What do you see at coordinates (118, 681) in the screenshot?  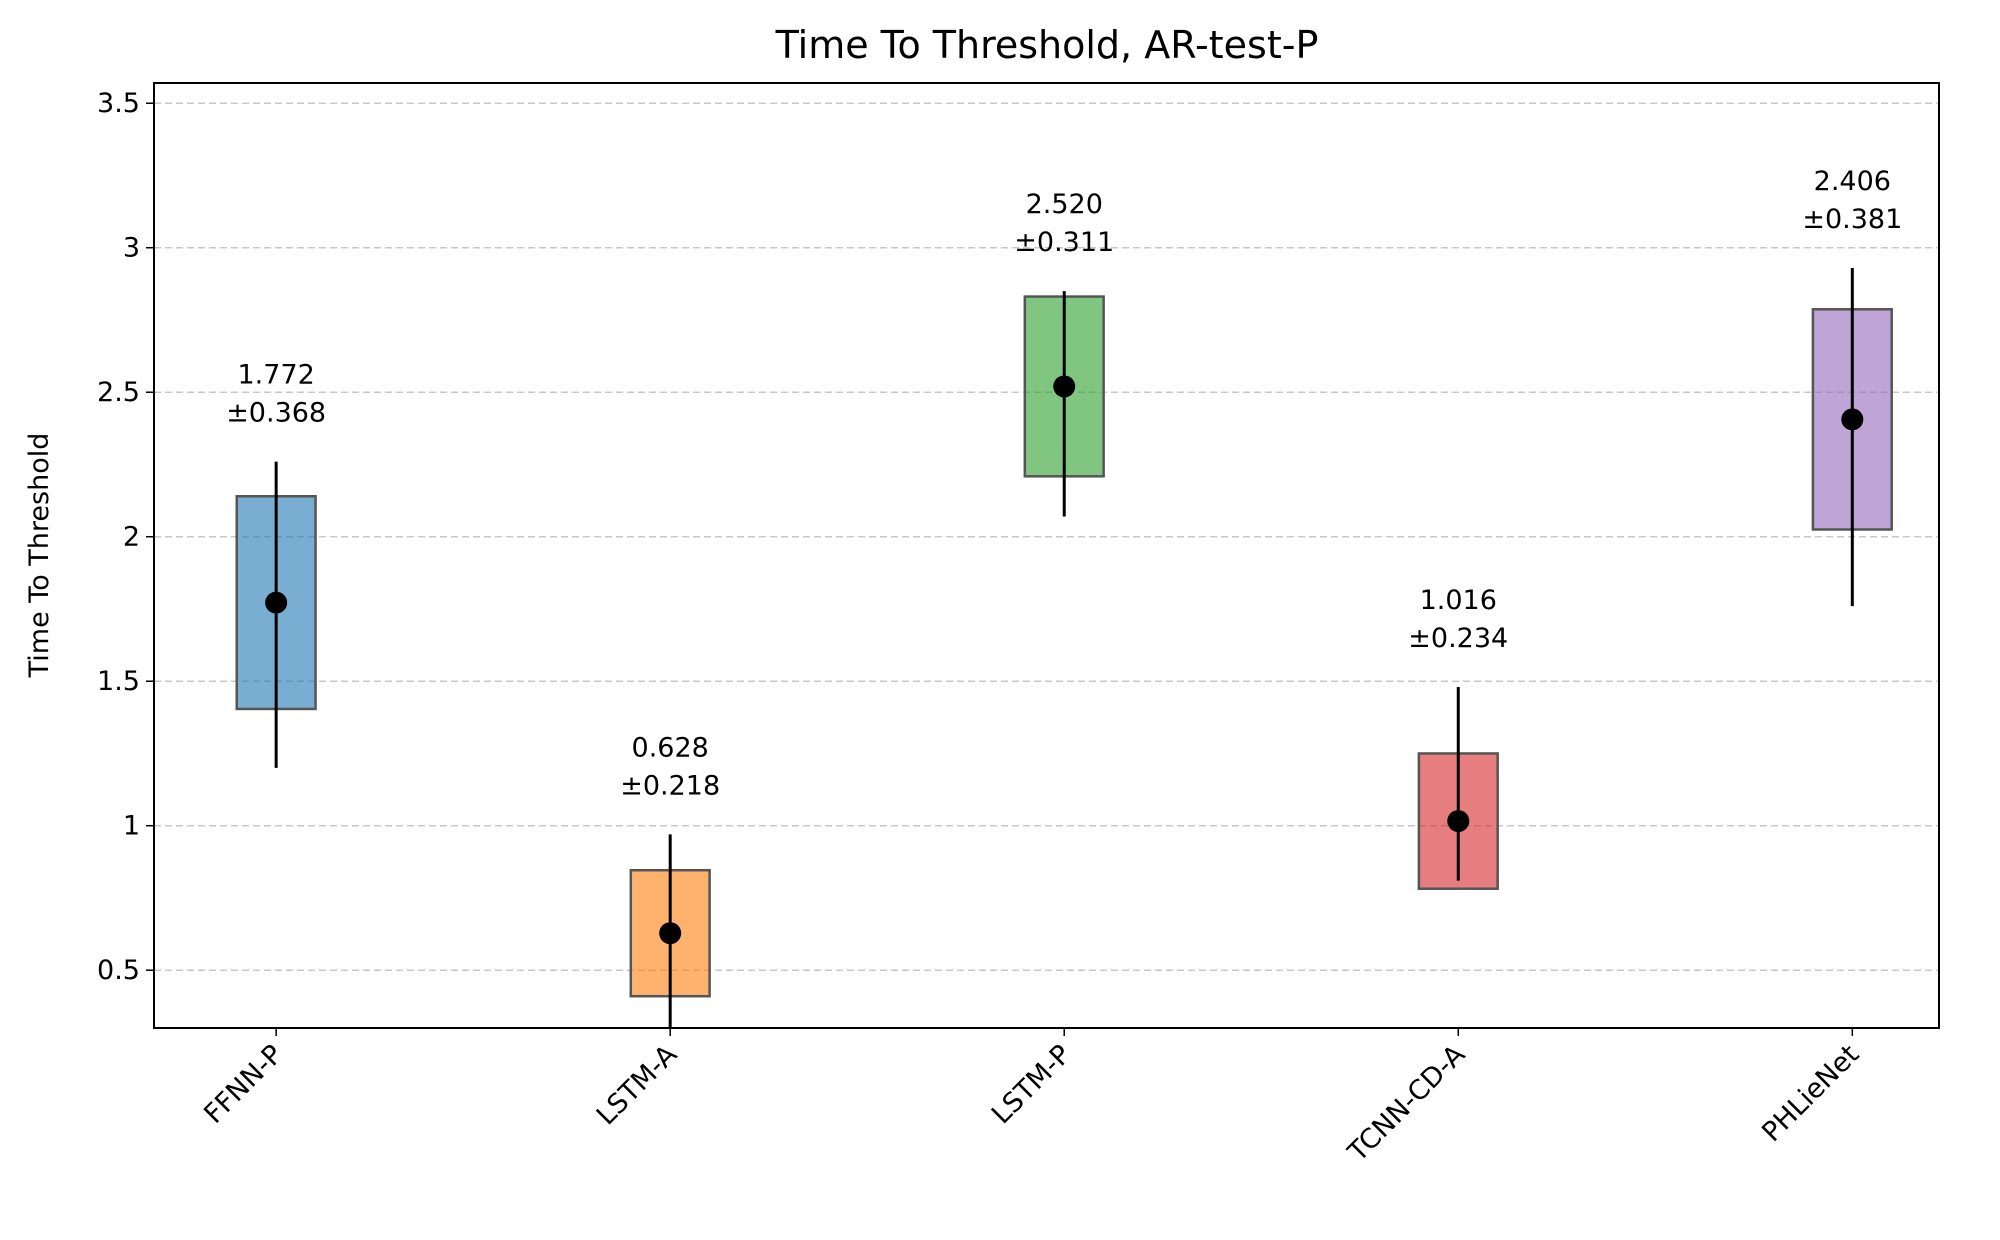 I see `y-tick-label: 1.5` at bounding box center [118, 681].